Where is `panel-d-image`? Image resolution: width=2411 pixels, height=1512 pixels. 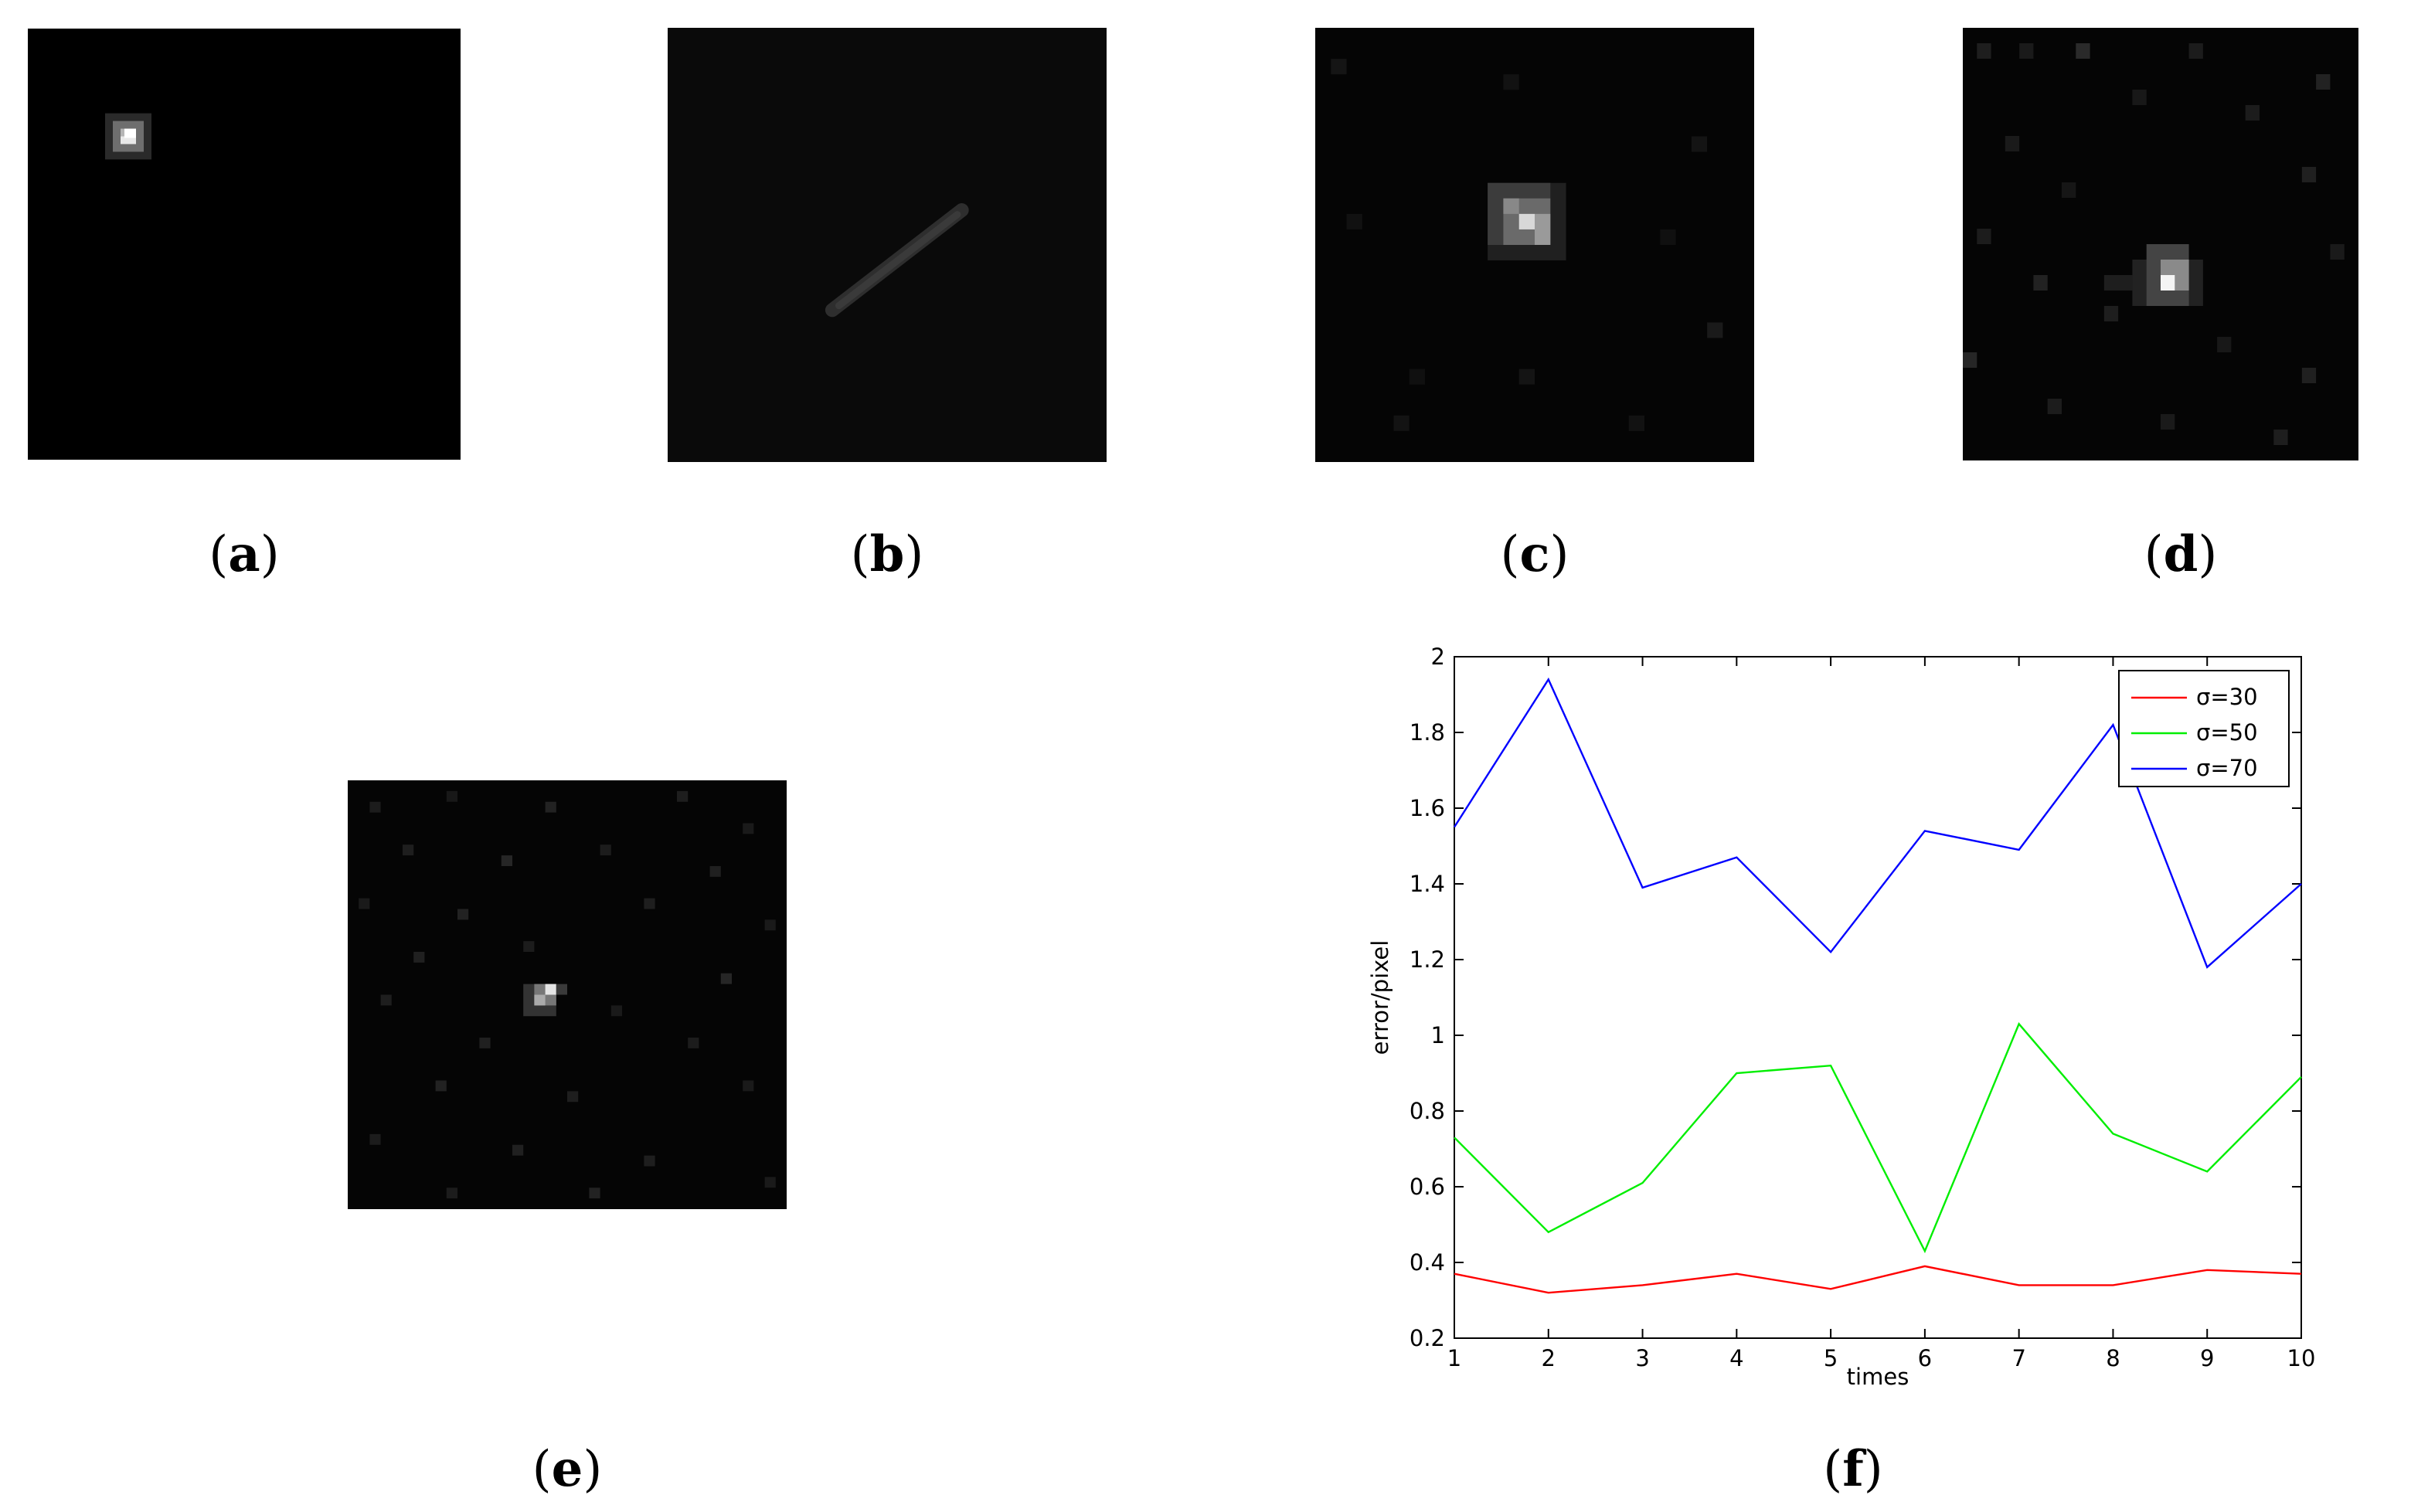 panel-d-image is located at coordinates (2160, 244).